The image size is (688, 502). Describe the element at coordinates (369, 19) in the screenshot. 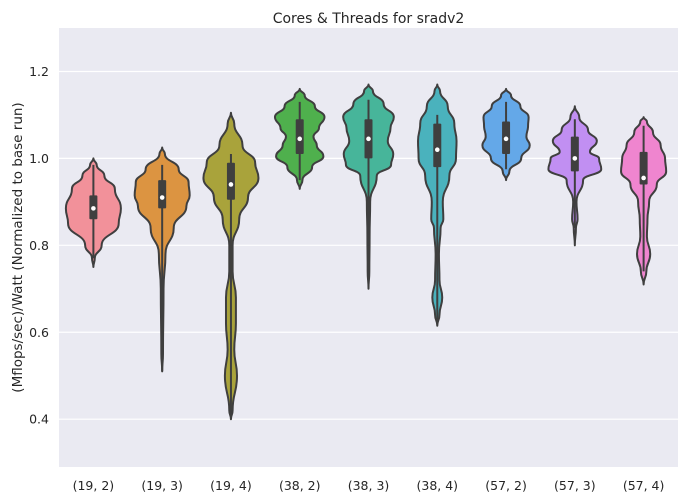

I see `chart-title: Cores & Threads for sradv2` at that location.